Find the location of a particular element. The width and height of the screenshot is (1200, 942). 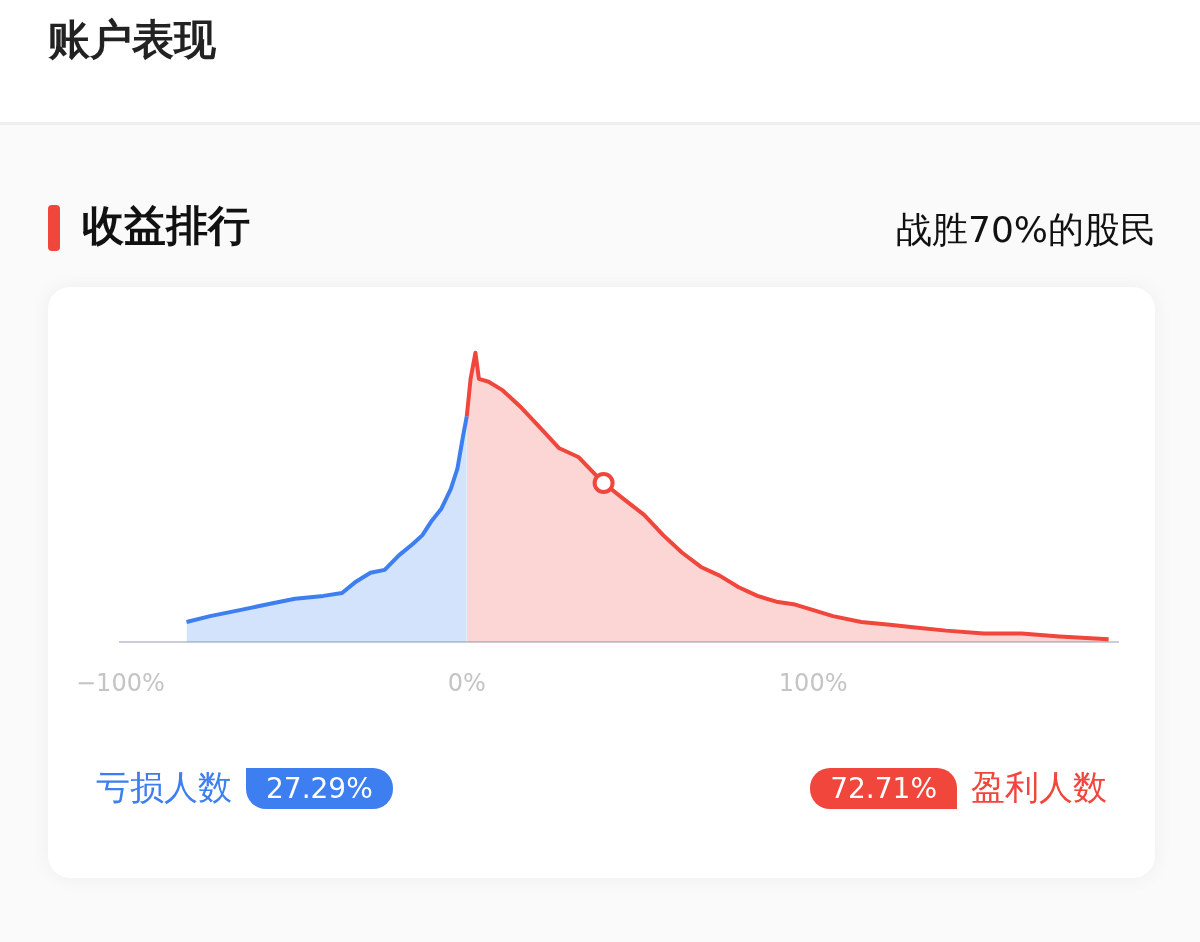

x-tick-label: −100% is located at coordinates (120, 682).